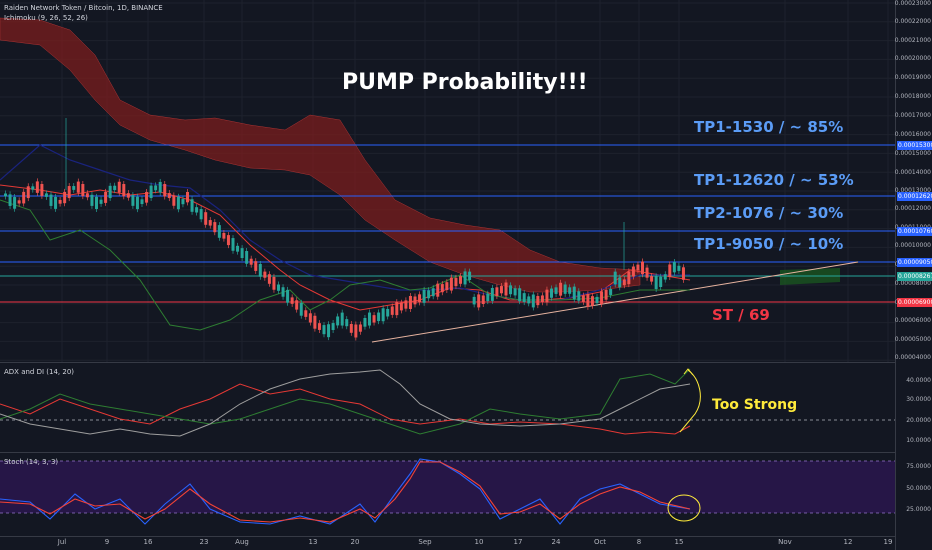 Image resolution: width=932 pixels, height=550 pixels. I want to click on di-plus-line, so click(345, 401).